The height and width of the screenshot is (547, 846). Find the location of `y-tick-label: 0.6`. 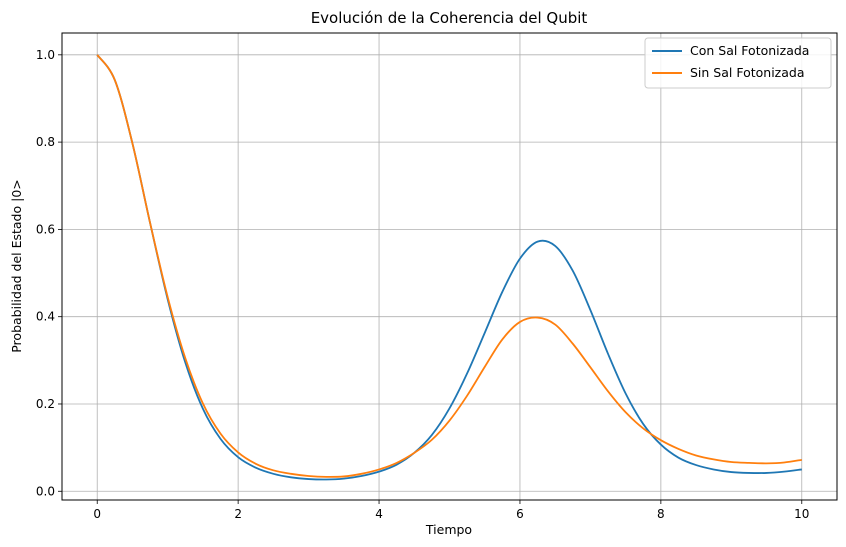

y-tick-label: 0.6 is located at coordinates (45, 229).